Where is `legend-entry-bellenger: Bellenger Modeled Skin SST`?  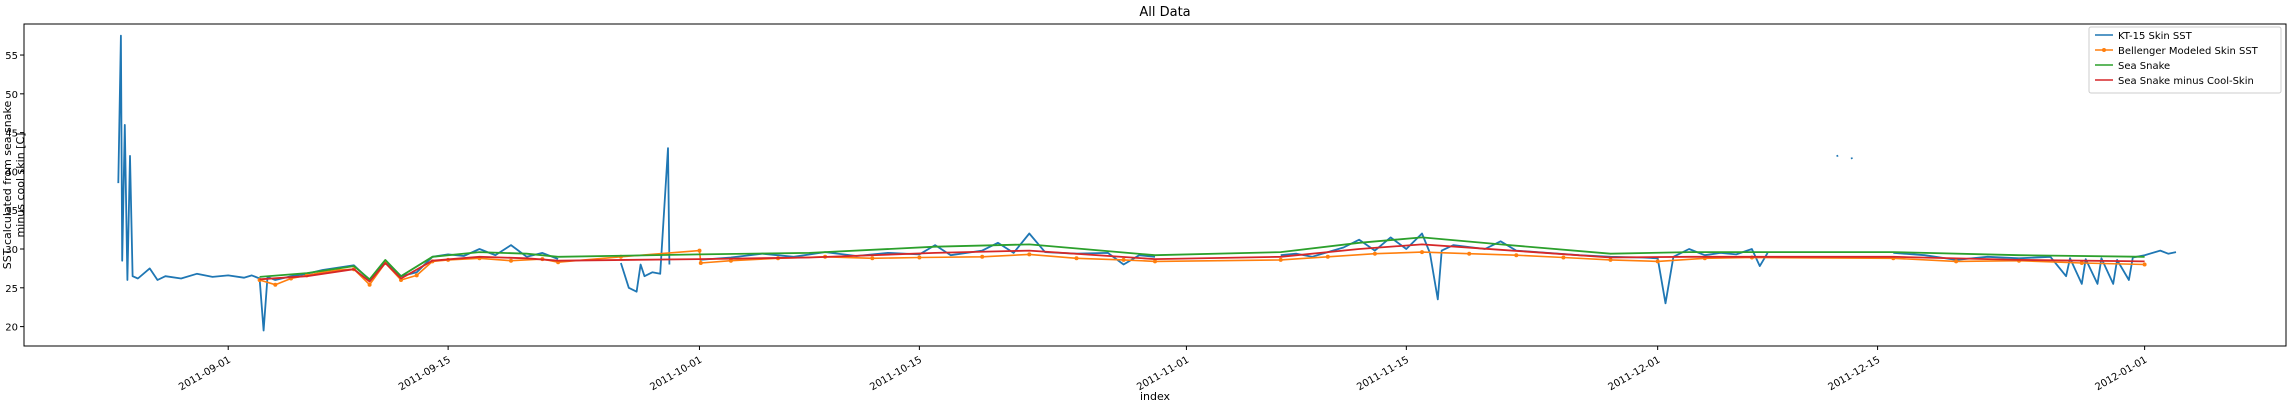
legend-entry-bellenger: Bellenger Modeled Skin SST is located at coordinates (2177, 51).